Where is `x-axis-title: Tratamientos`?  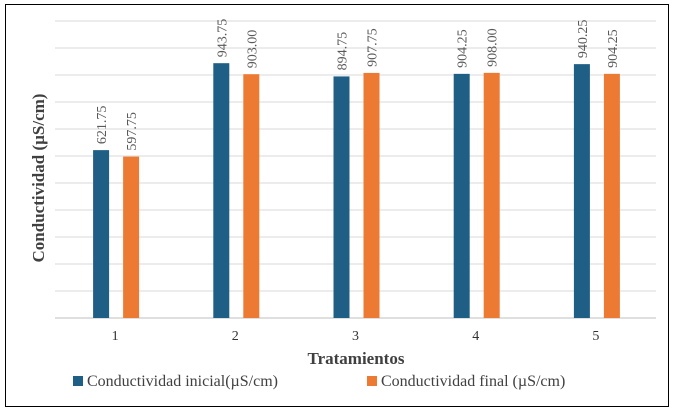 x-axis-title: Tratamientos is located at coordinates (356, 358).